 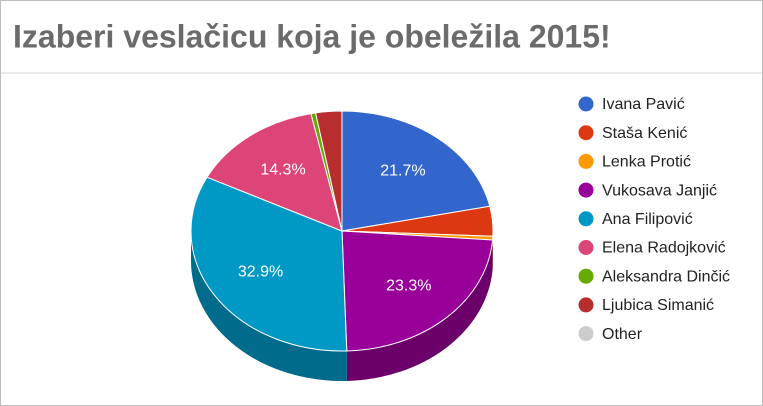 I want to click on legend-label: Staša Kenić, so click(x=644, y=133).